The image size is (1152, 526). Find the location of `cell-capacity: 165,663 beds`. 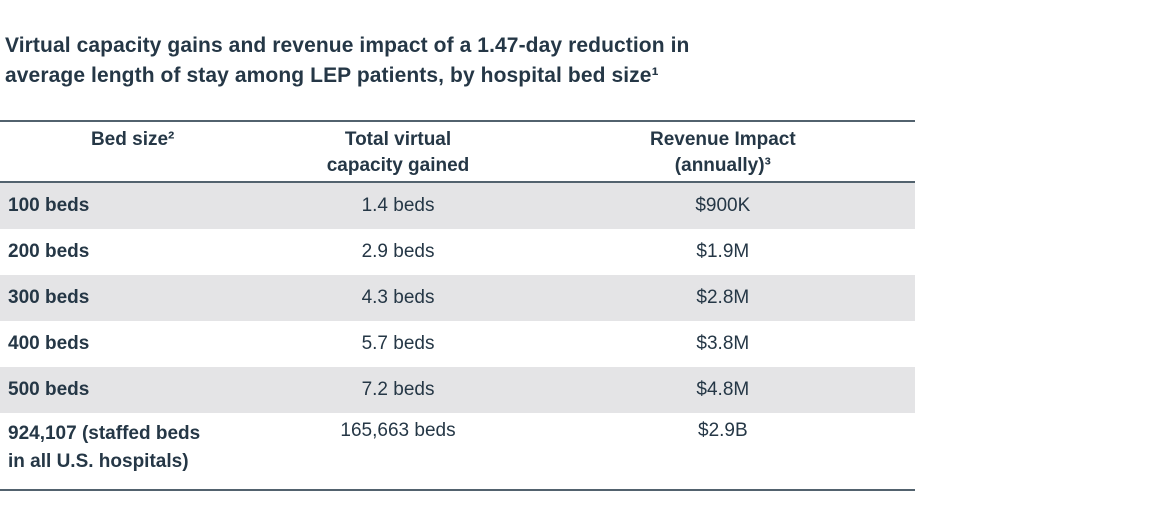

cell-capacity: 165,663 beds is located at coordinates (398, 430).